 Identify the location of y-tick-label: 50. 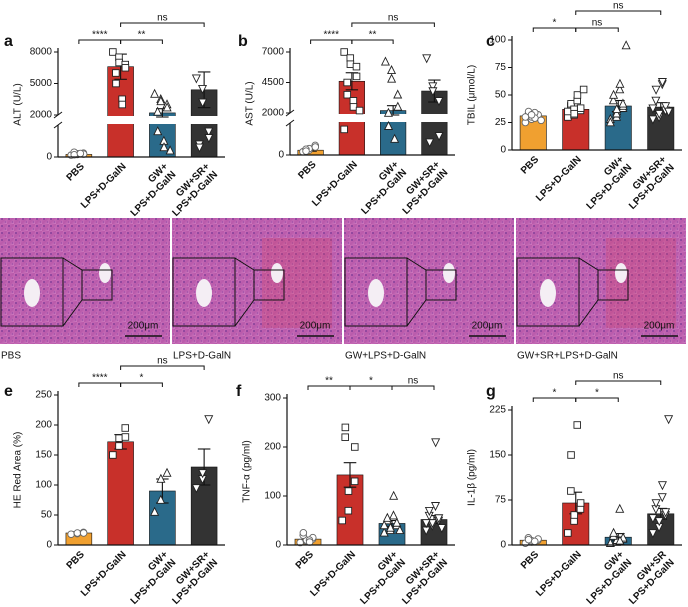
(47, 515).